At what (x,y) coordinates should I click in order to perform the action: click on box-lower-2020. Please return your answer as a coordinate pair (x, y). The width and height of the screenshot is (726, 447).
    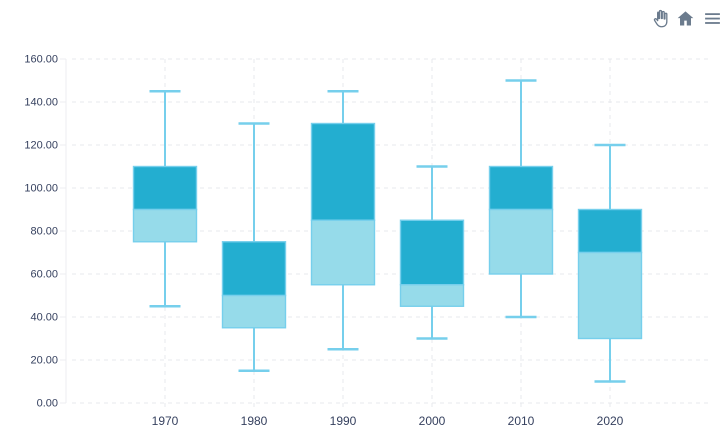
    Looking at the image, I should click on (610, 295).